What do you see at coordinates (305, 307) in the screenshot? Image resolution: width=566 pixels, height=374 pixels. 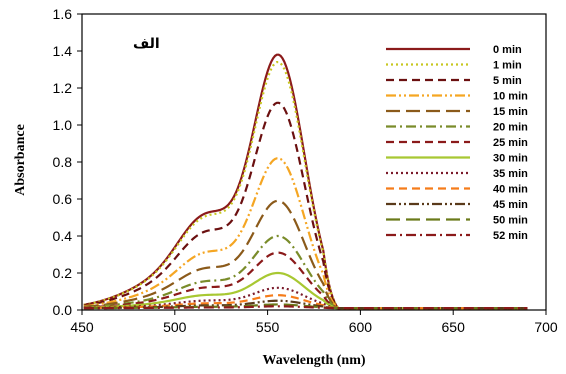 I see `series-line-52-min` at bounding box center [305, 307].